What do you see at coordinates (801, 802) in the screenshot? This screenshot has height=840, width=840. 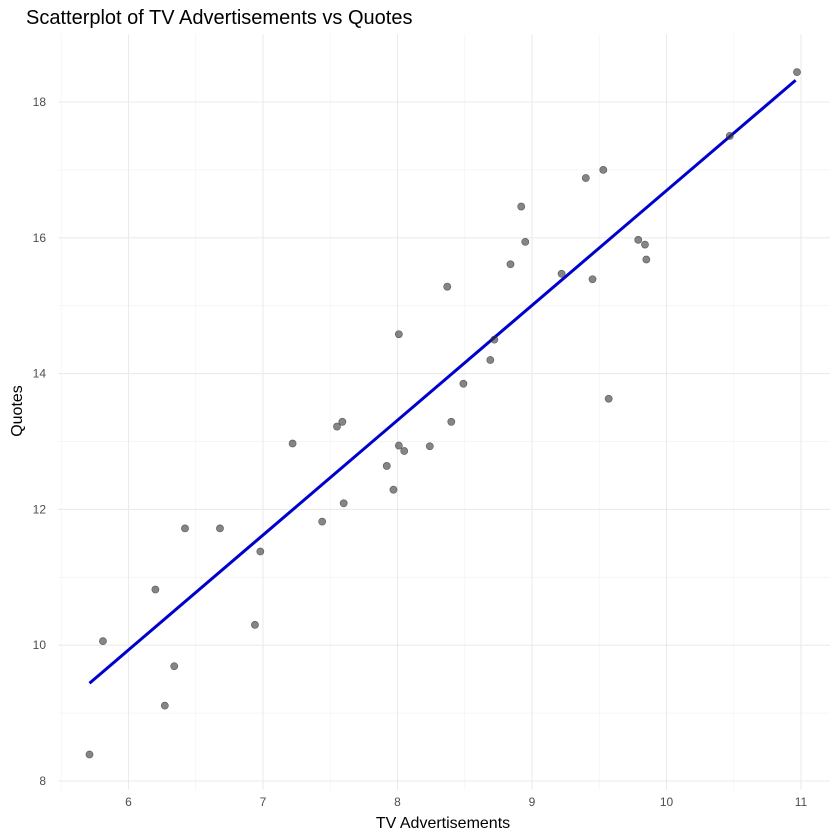 I see `x-tick-label: 11` at bounding box center [801, 802].